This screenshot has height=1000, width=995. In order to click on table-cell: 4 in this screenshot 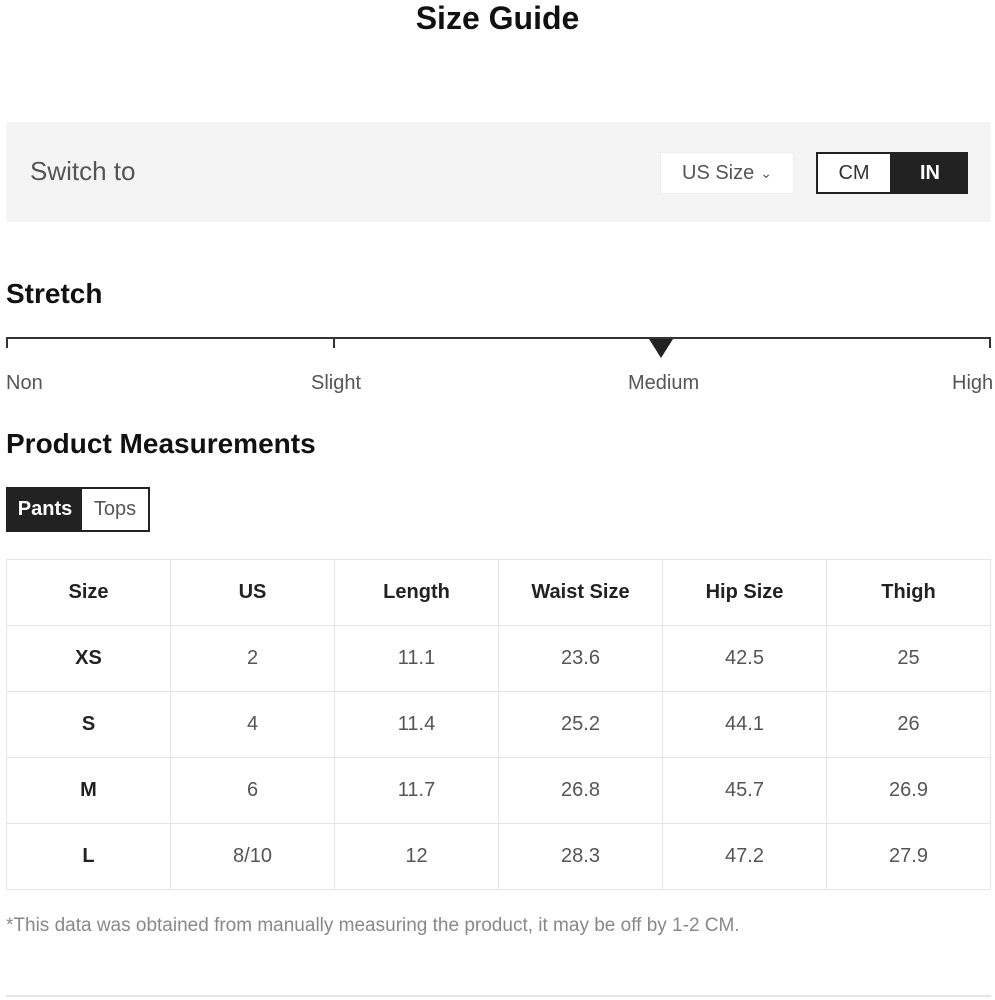, I will do `click(252, 724)`.